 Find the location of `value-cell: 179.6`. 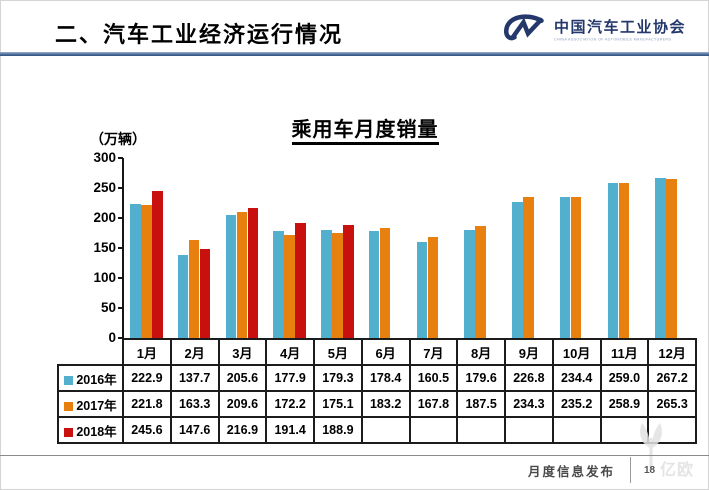

value-cell: 179.6 is located at coordinates (481, 378).